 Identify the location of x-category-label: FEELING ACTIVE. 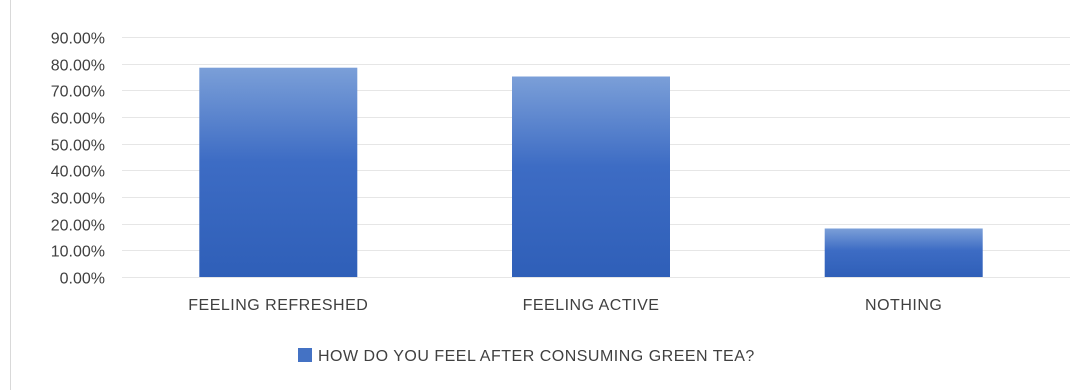
(591, 305).